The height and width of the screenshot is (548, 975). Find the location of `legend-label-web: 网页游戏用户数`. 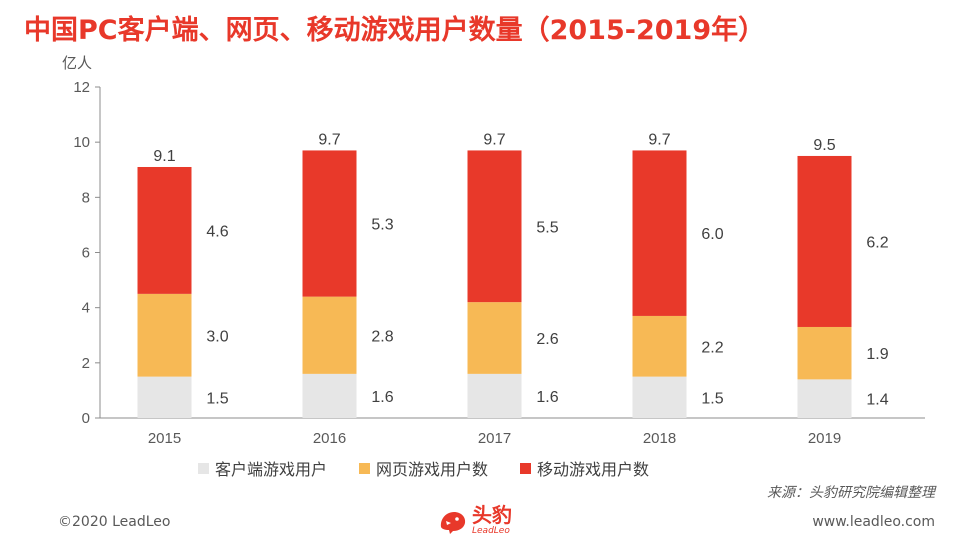

legend-label-web: 网页游戏用户数 is located at coordinates (432, 469).